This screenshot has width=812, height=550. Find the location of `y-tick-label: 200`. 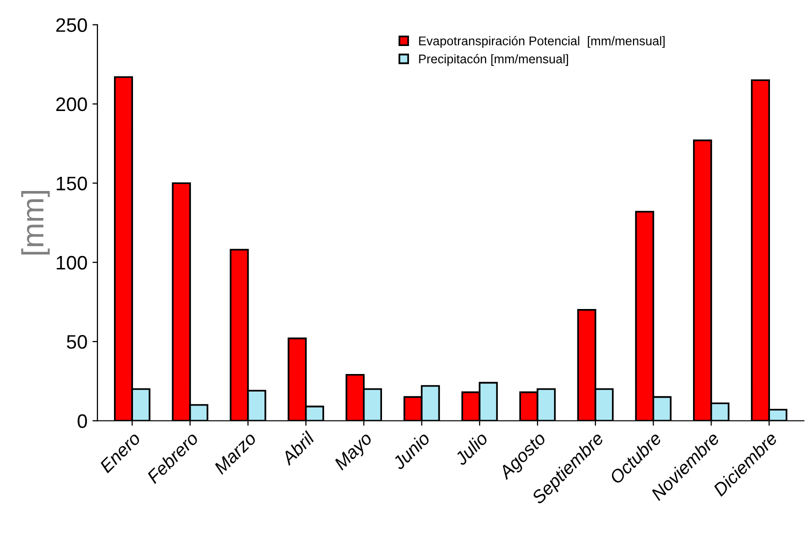

y-tick-label: 200 is located at coordinates (71, 104).